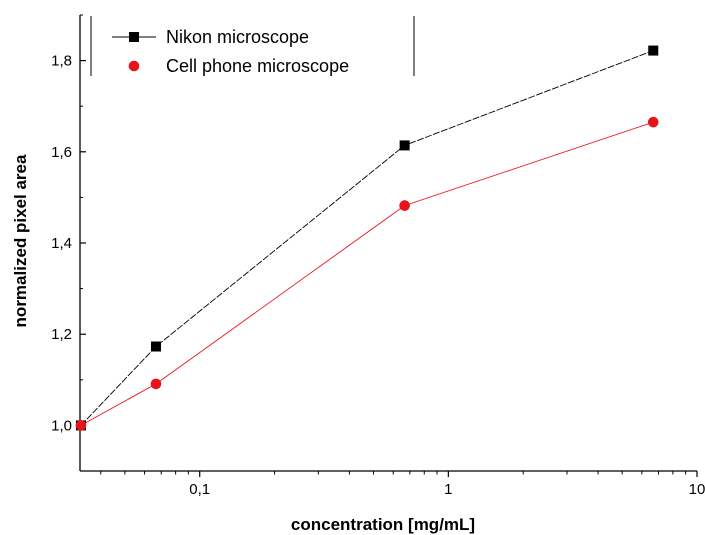 This screenshot has height=535, width=705. I want to click on legend: Nikon microscope Cell phone microscope, so click(252, 46).